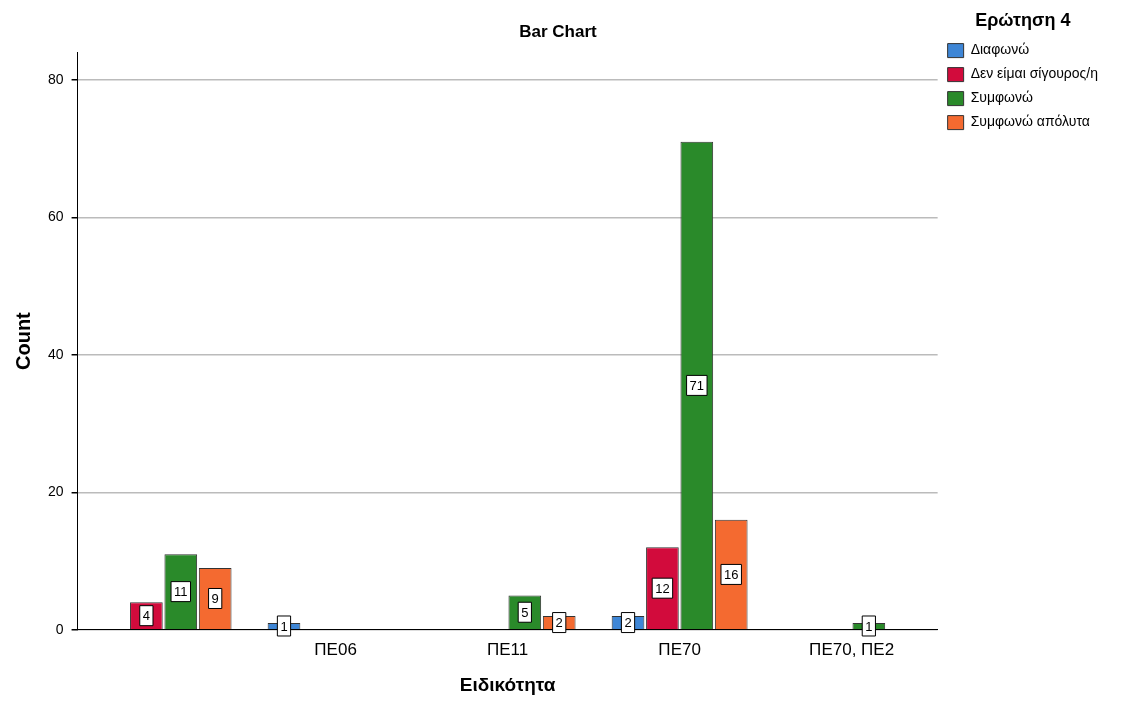 This screenshot has height=709, width=1126. I want to click on data-label: 4, so click(146, 616).